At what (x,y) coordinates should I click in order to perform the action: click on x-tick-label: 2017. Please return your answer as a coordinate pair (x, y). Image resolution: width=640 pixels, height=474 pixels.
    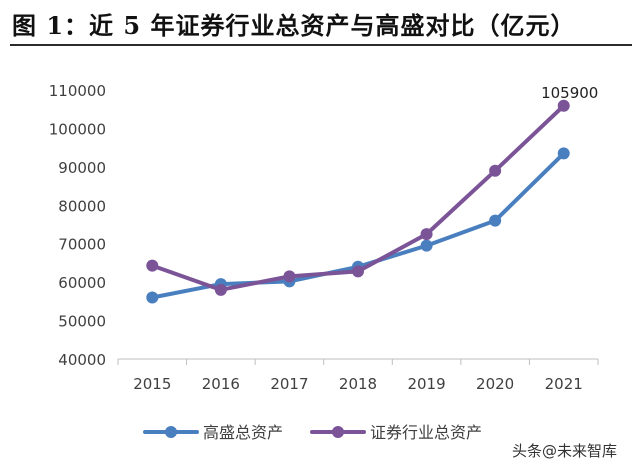
    Looking at the image, I should click on (289, 384).